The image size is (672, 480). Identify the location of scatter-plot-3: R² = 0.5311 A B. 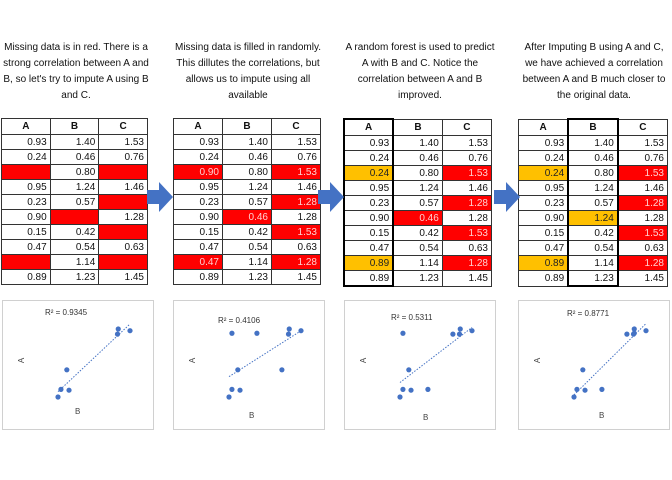
(420, 365).